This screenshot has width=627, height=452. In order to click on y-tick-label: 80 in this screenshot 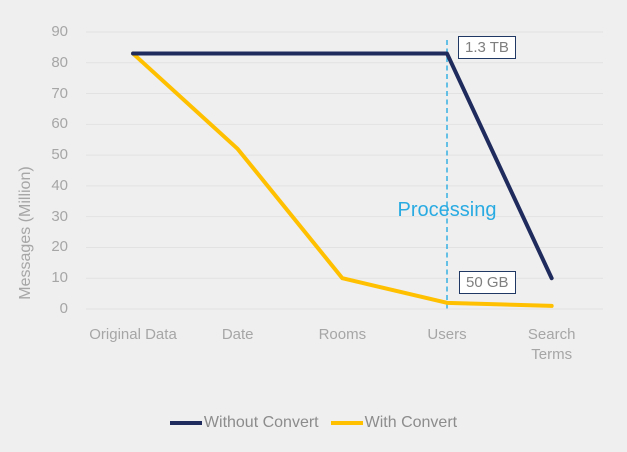, I will do `click(59, 62)`.